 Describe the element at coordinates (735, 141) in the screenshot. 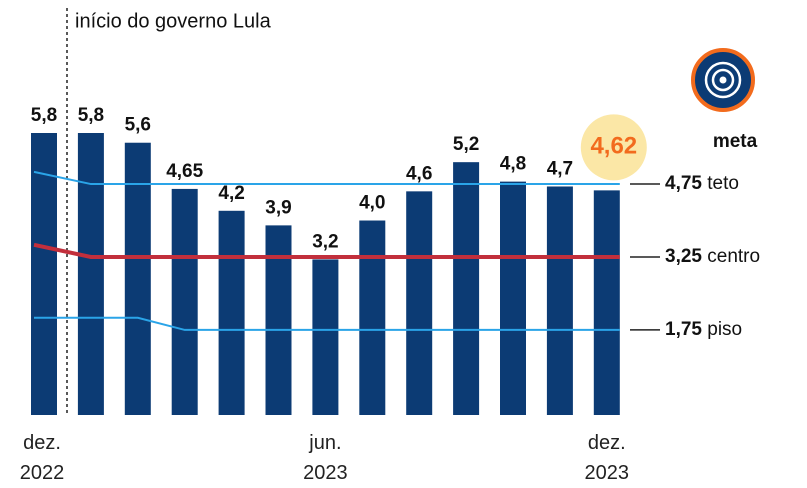

I see `legend-title: meta` at that location.